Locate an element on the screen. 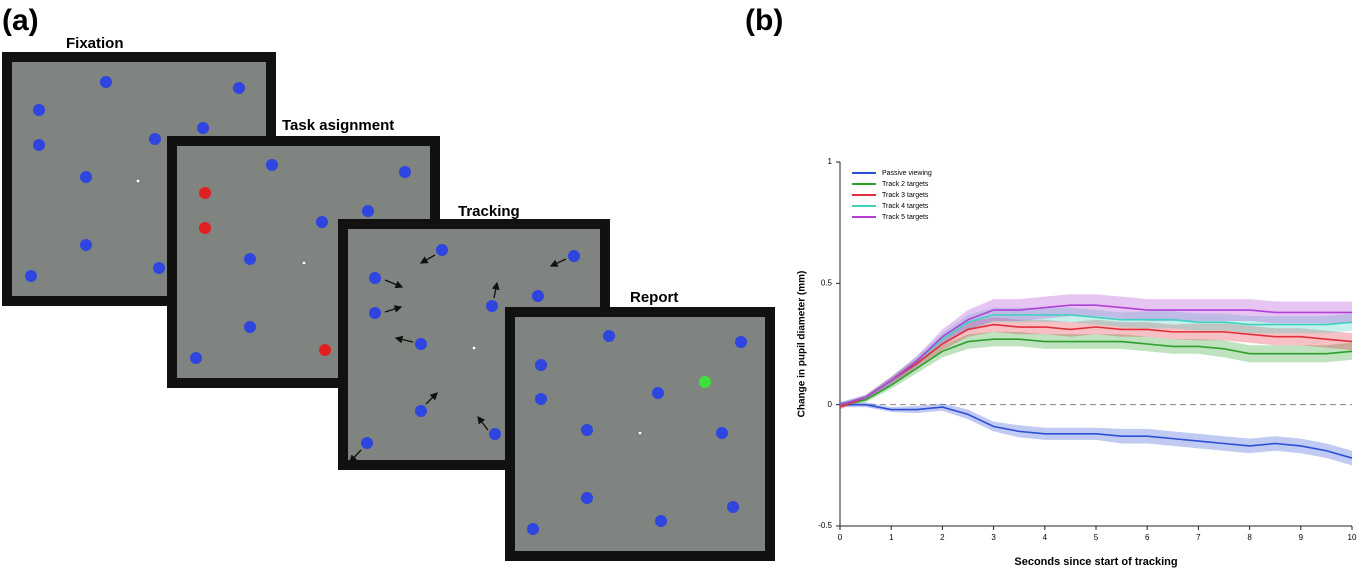 This screenshot has height=571, width=1363. legend-label: Track 4 targets is located at coordinates (905, 206).